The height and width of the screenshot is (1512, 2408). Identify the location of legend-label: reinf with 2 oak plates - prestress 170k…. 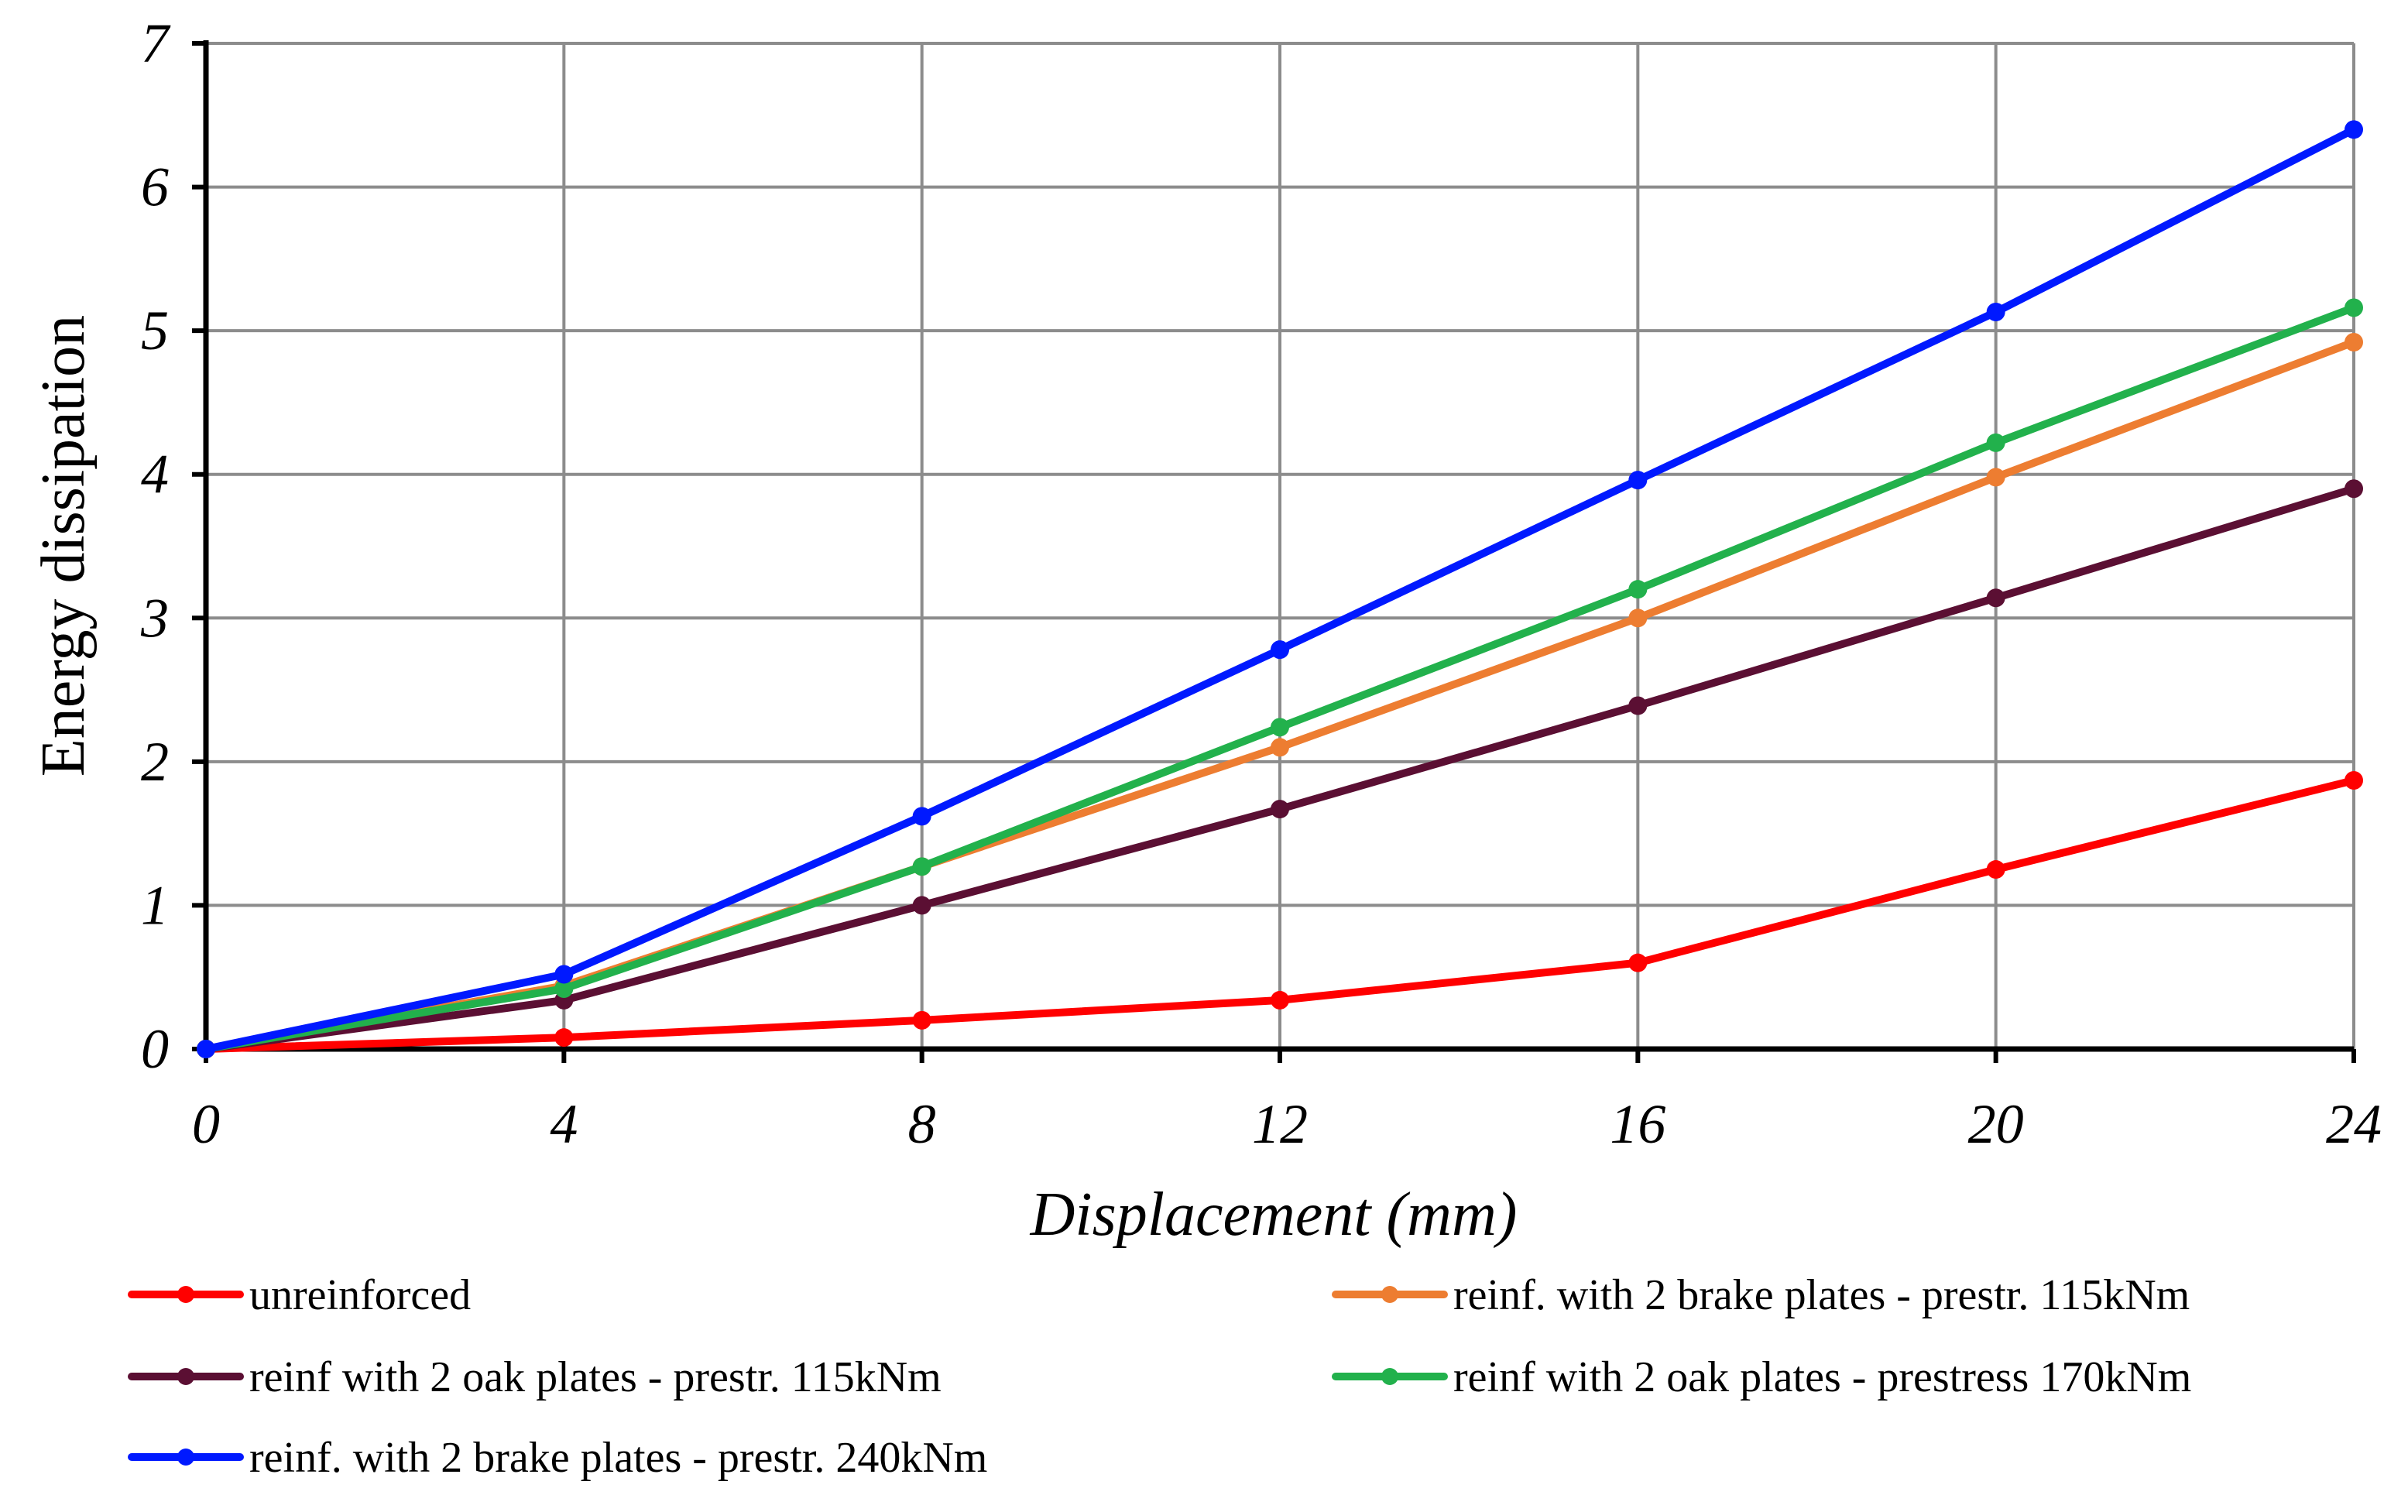
(1822, 1377).